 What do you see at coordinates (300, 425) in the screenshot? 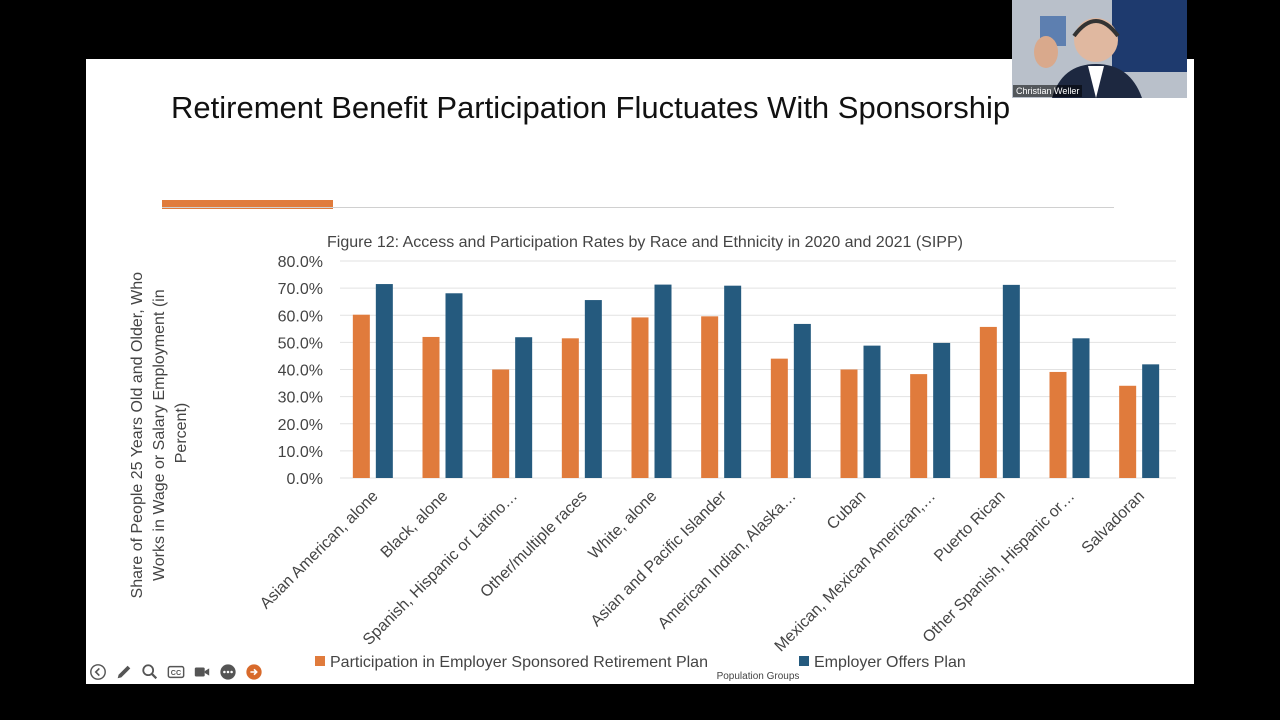
I see `y-tick-label: 20.0%` at bounding box center [300, 425].